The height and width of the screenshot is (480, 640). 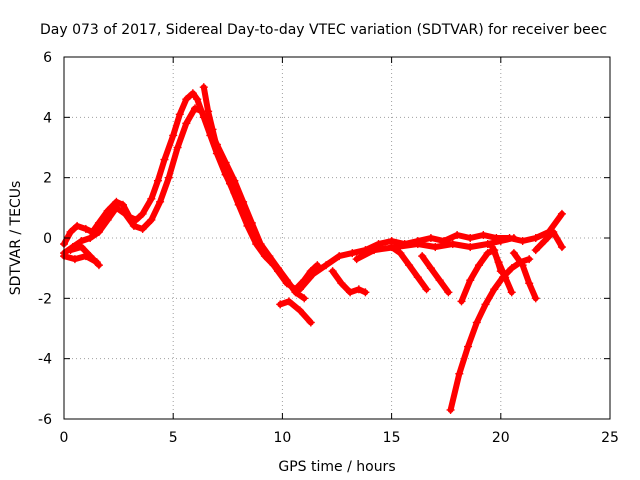 I want to click on x-tick-label: 25, so click(x=610, y=438).